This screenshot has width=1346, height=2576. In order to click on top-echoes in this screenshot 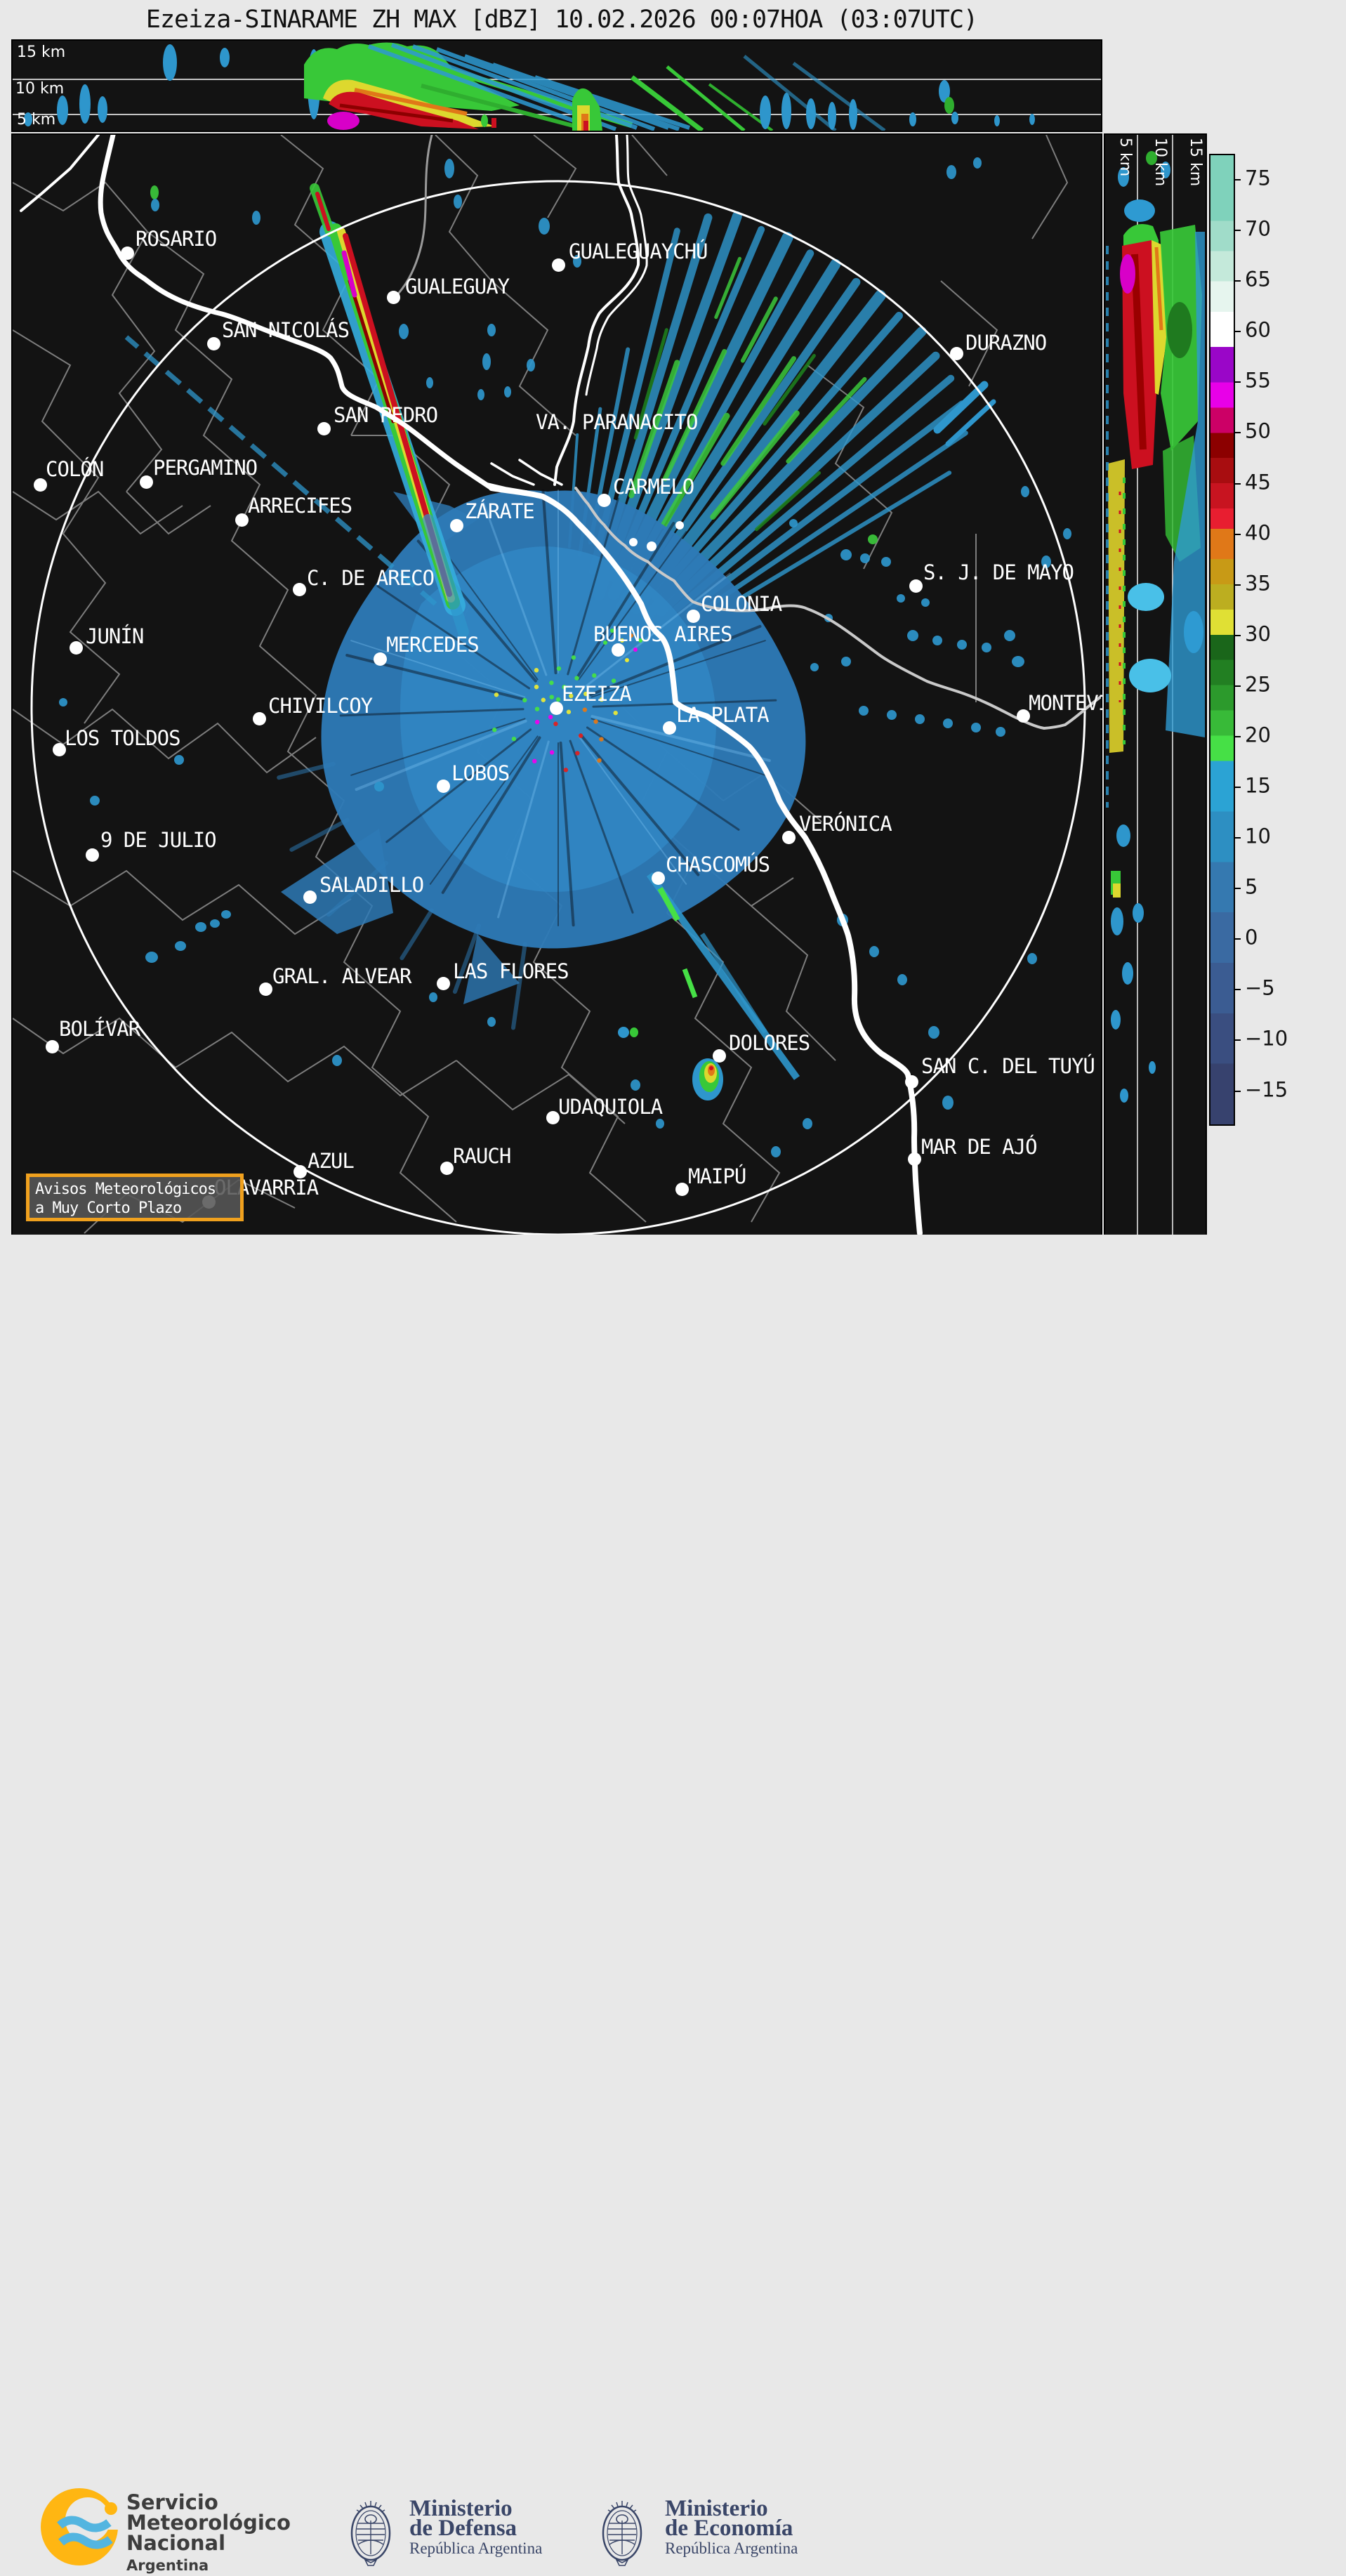, I will do `click(529, 86)`.